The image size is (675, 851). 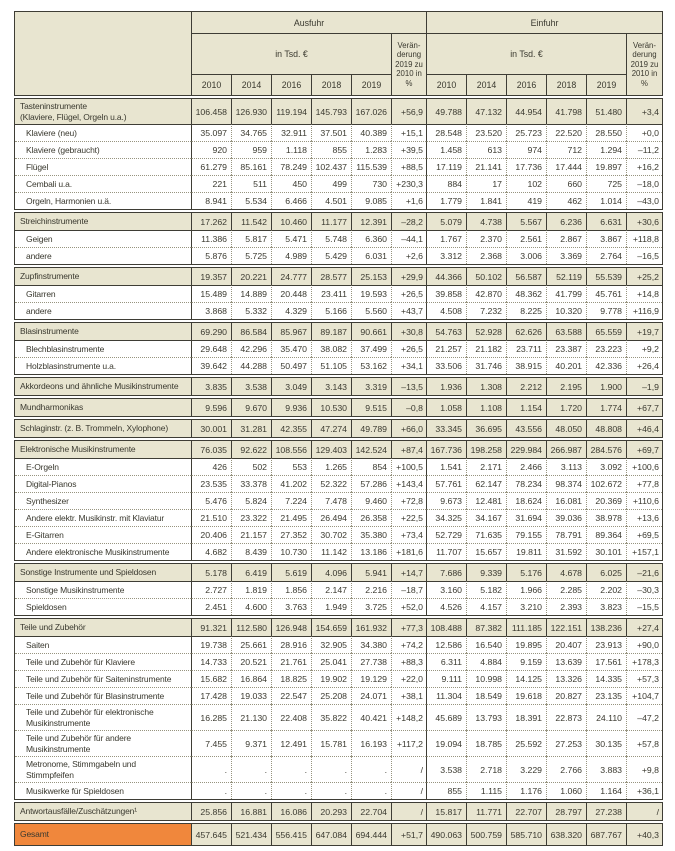 What do you see at coordinates (606, 331) in the screenshot?
I see `value-cell: 65.559` at bounding box center [606, 331].